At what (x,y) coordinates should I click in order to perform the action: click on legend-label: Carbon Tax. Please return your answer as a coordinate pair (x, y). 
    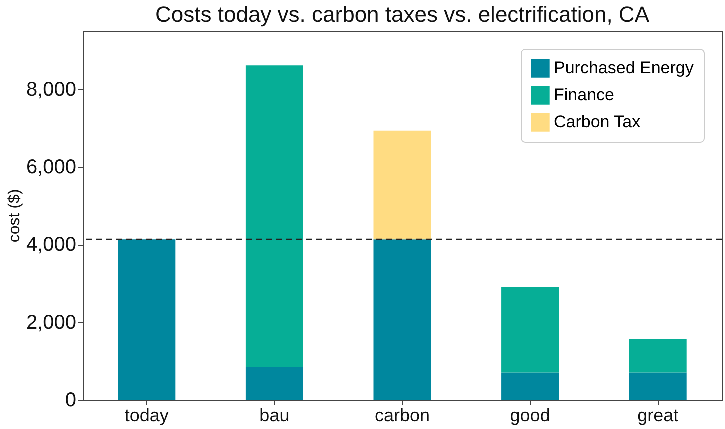
    Looking at the image, I should click on (598, 122).